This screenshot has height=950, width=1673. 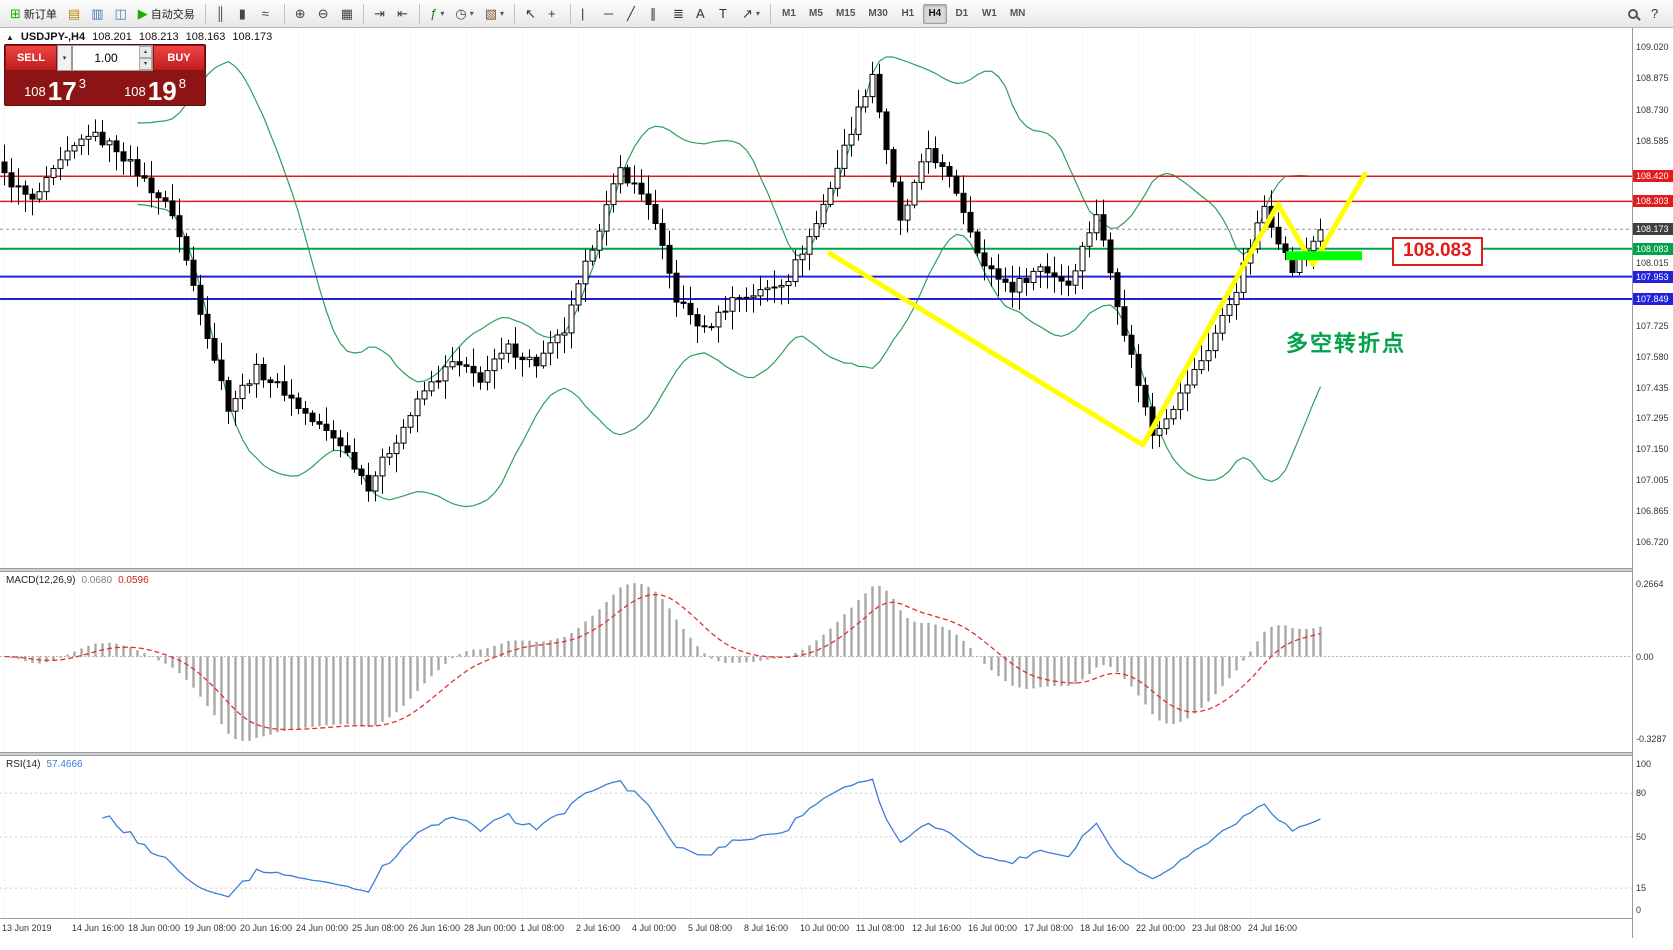 I want to click on date-label: 14 Jun 16:00, so click(x=98, y=928).